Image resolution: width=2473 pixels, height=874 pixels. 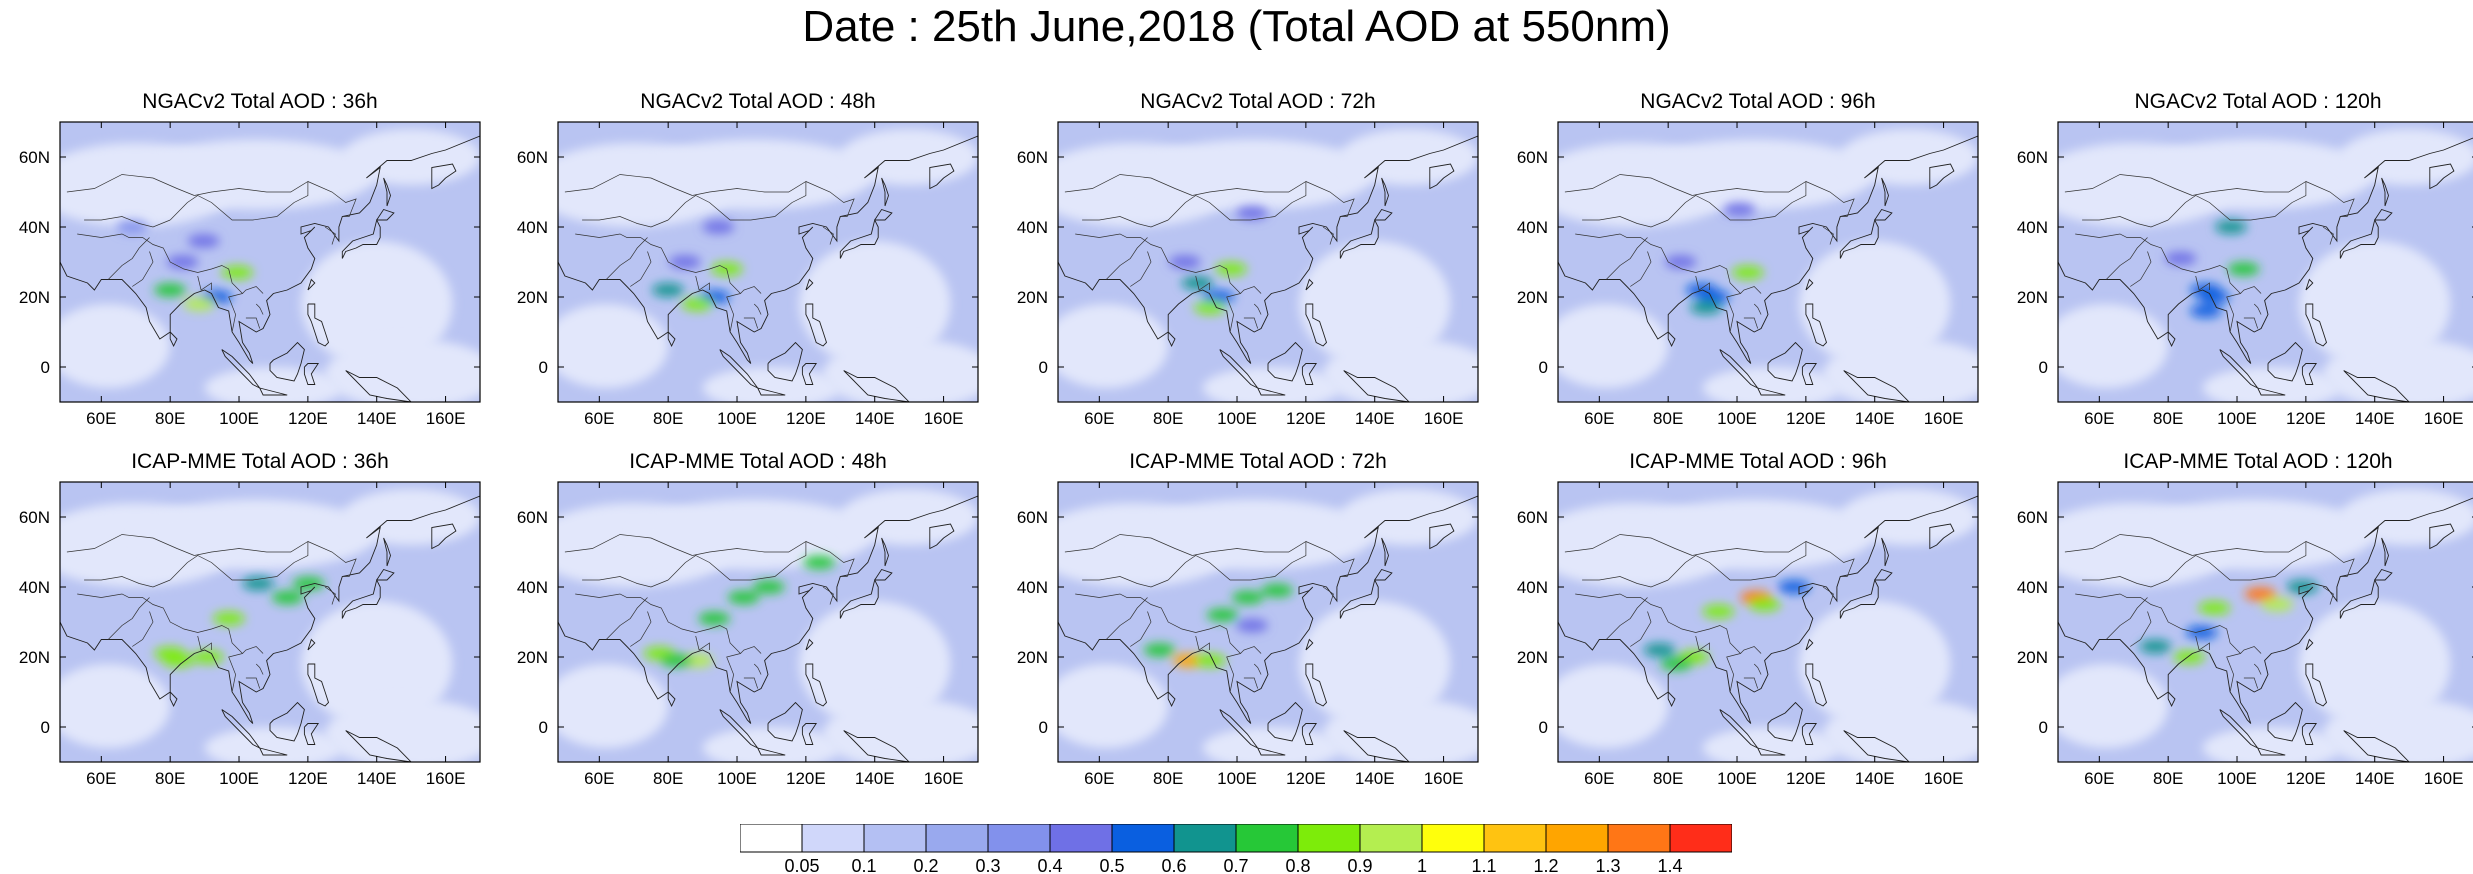 I want to click on lon-tick-label: 100E, so click(x=737, y=778).